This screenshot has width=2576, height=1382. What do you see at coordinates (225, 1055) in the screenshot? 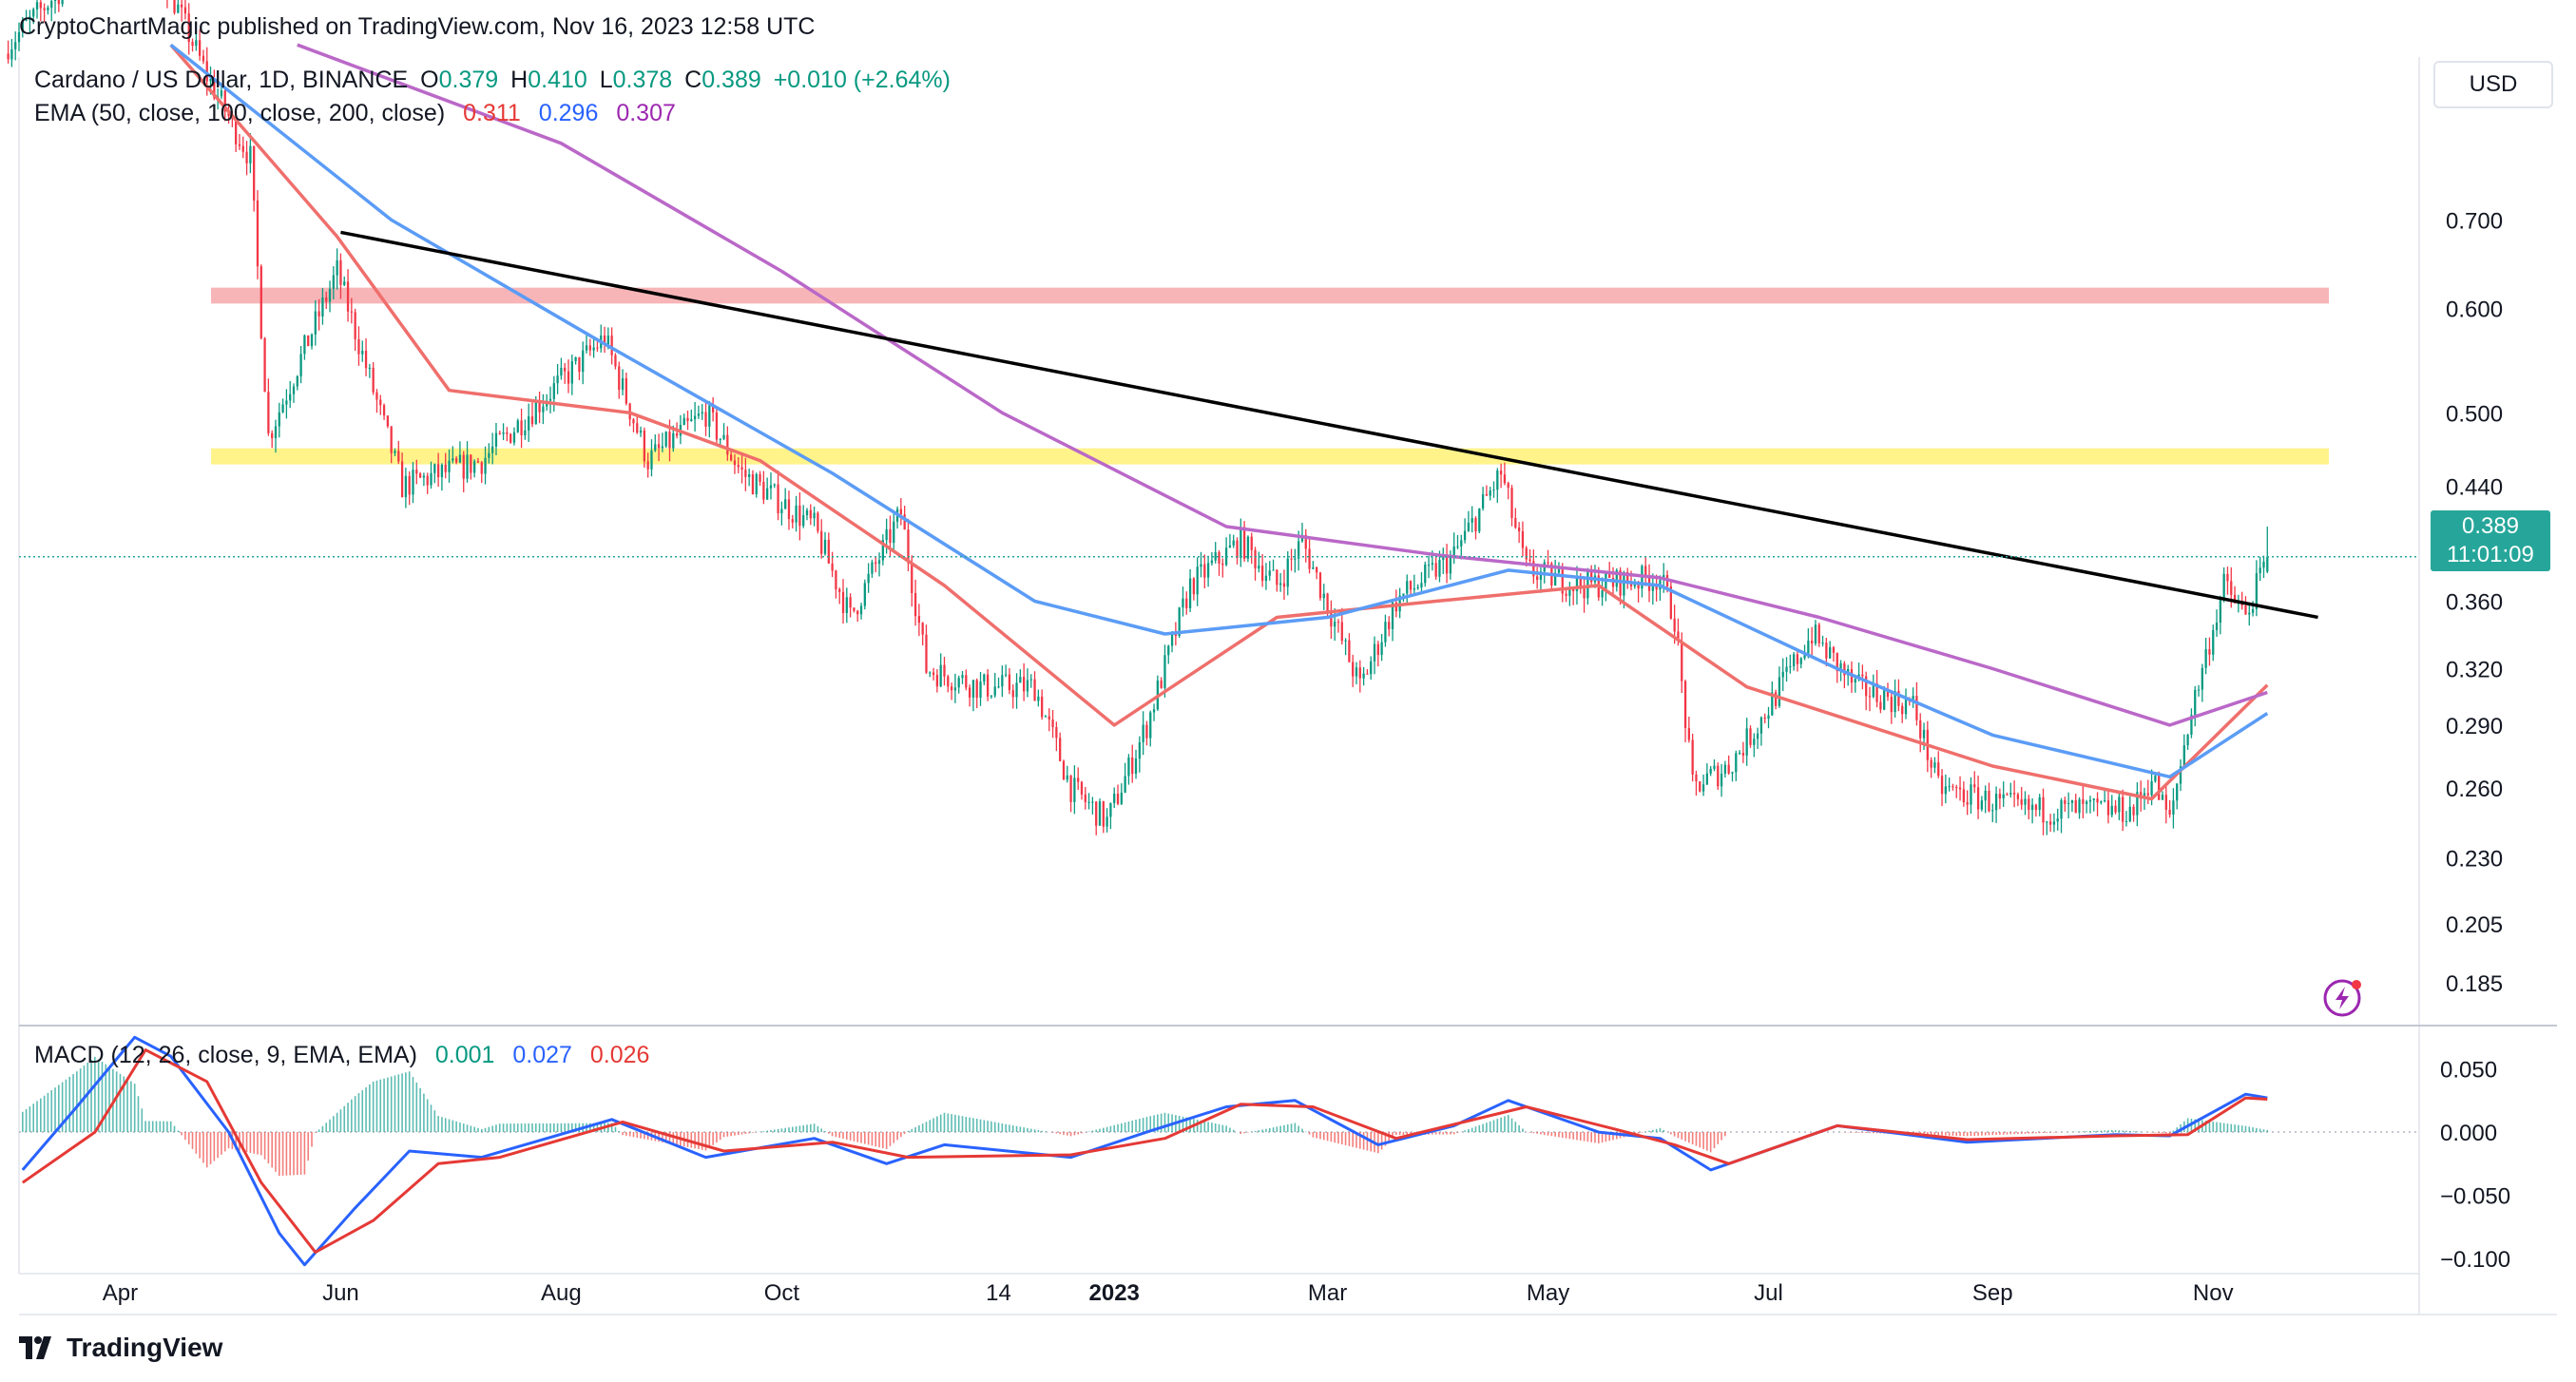
I see `macd-label: MACD (12, 26, close, 9, EMA, EMA)` at bounding box center [225, 1055].